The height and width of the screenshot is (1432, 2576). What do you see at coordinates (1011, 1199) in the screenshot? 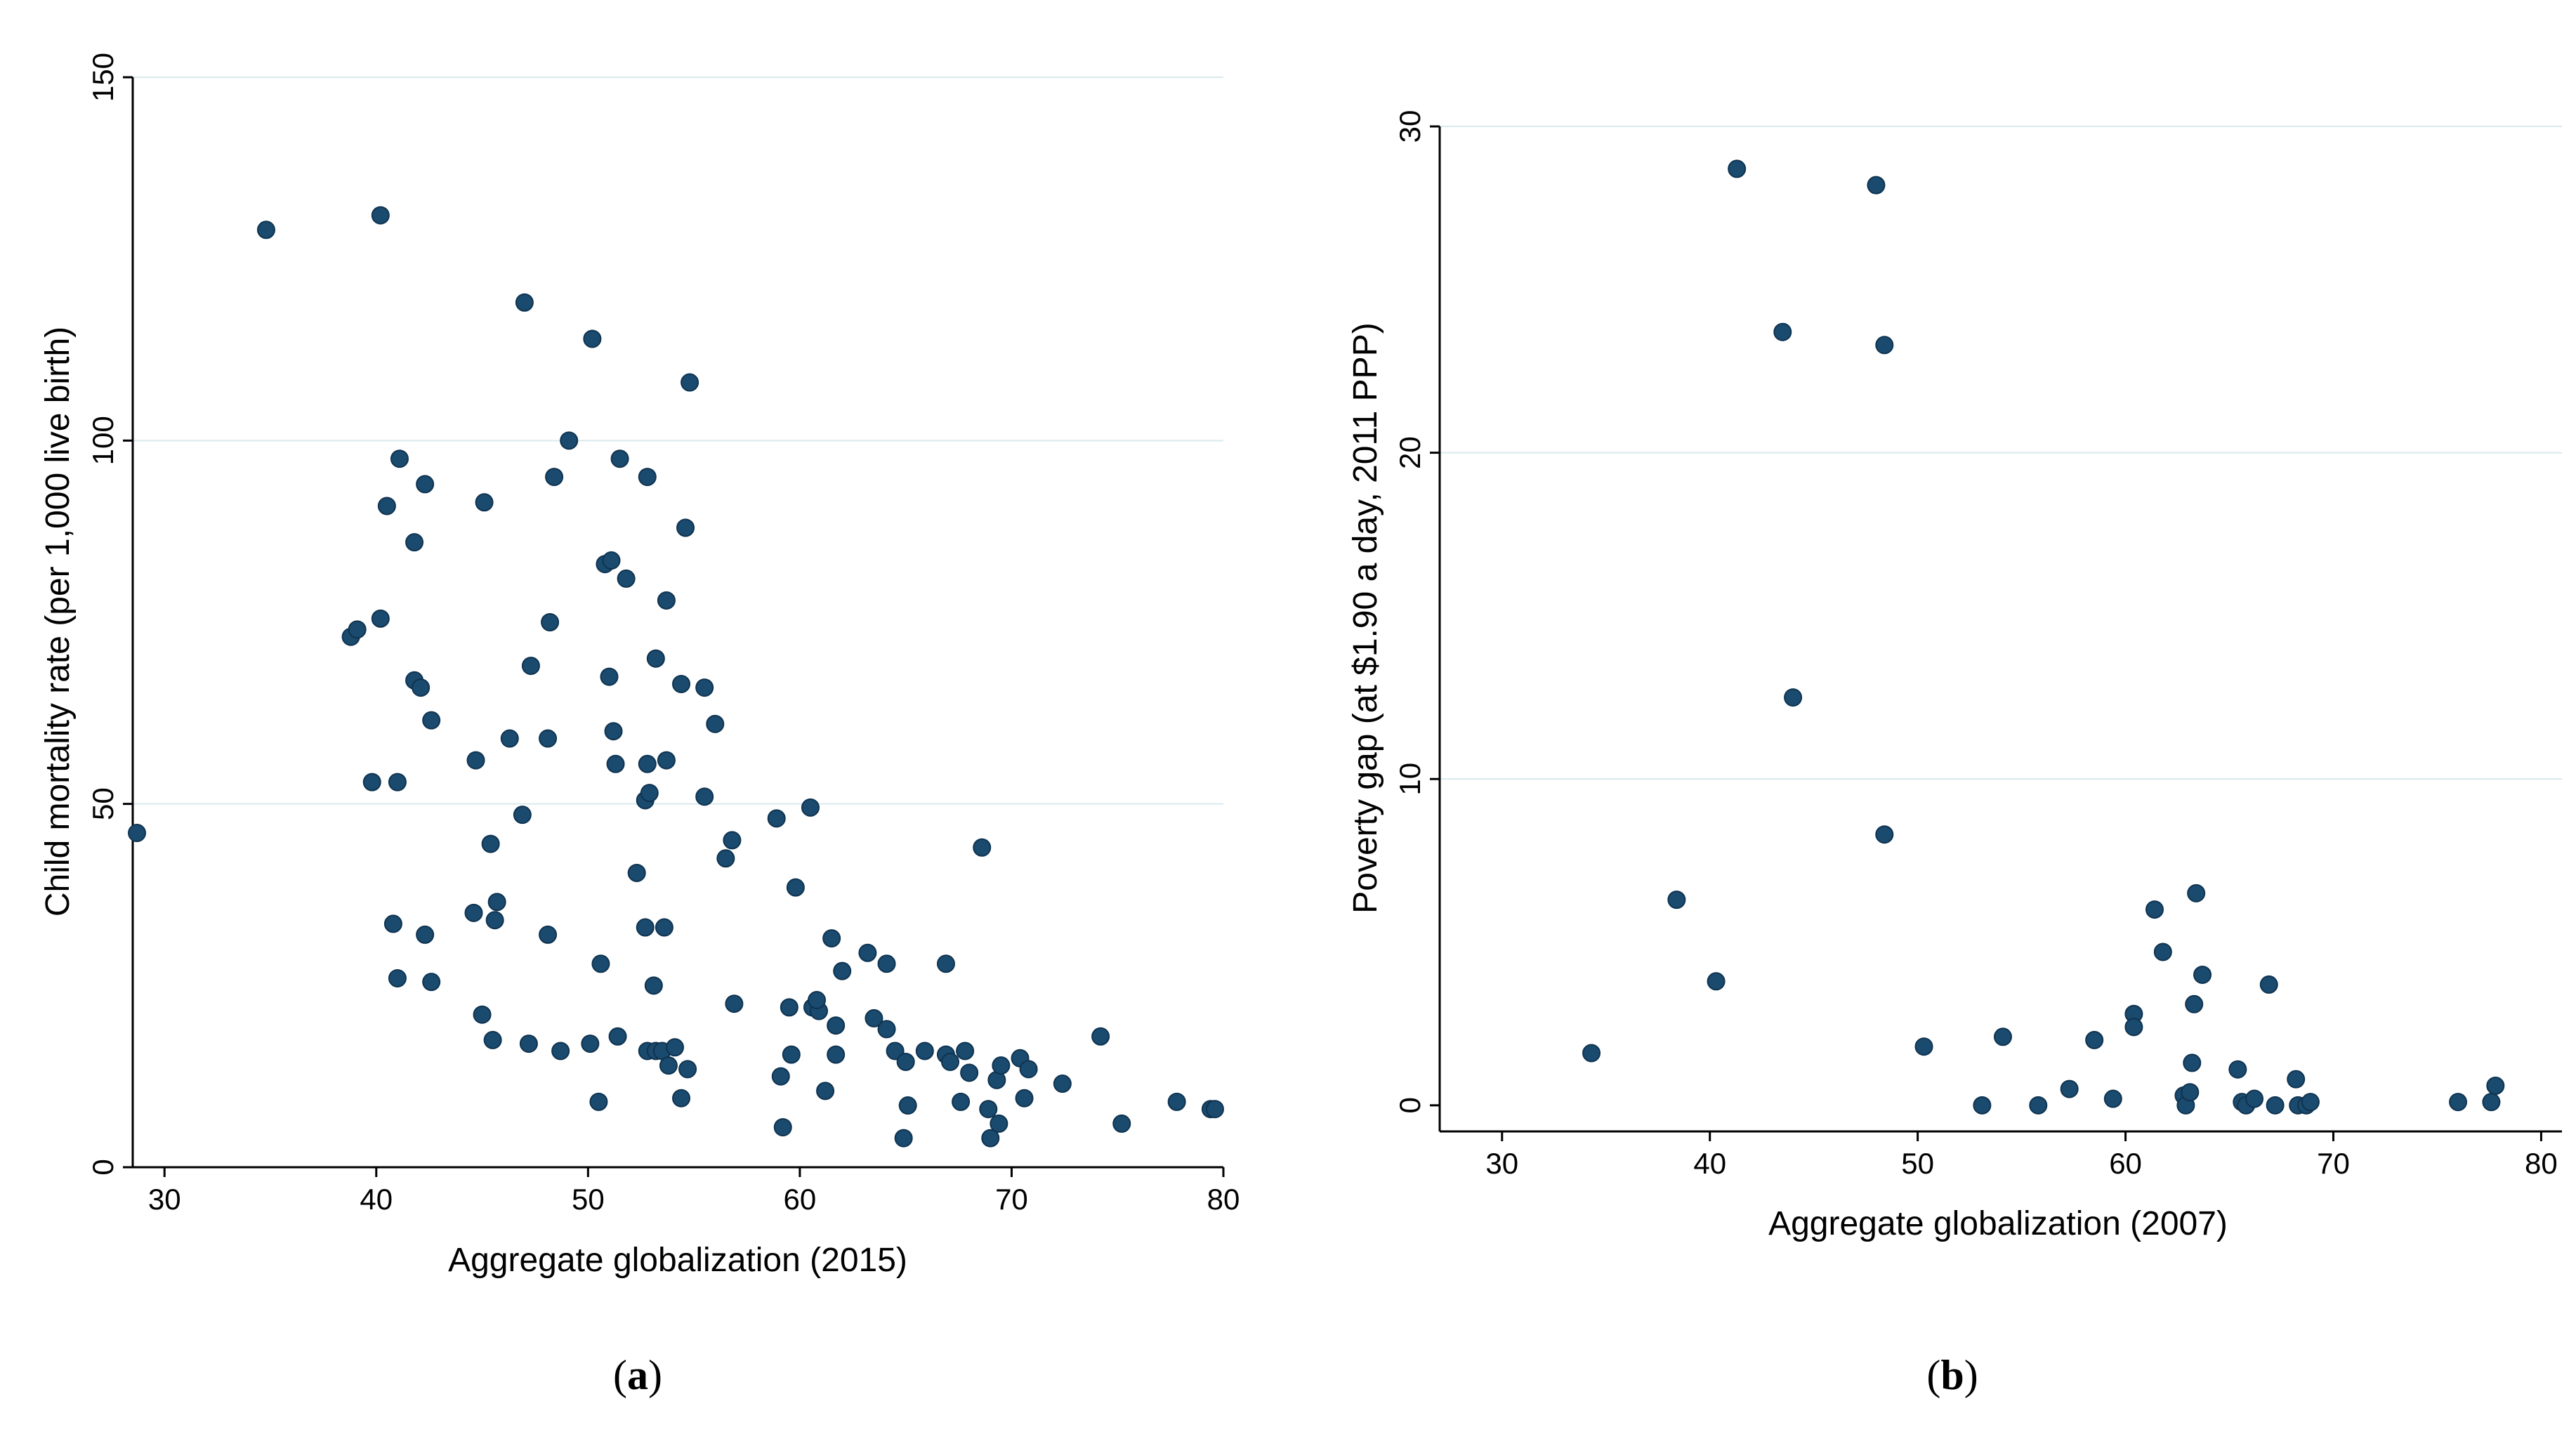
I see `panel-a-x-tick-label: 70` at bounding box center [1011, 1199].